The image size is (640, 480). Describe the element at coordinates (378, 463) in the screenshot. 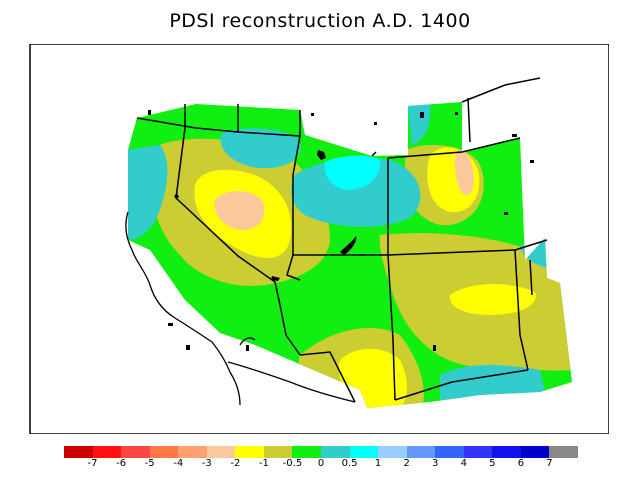

I see `colorbar-label: 1` at that location.